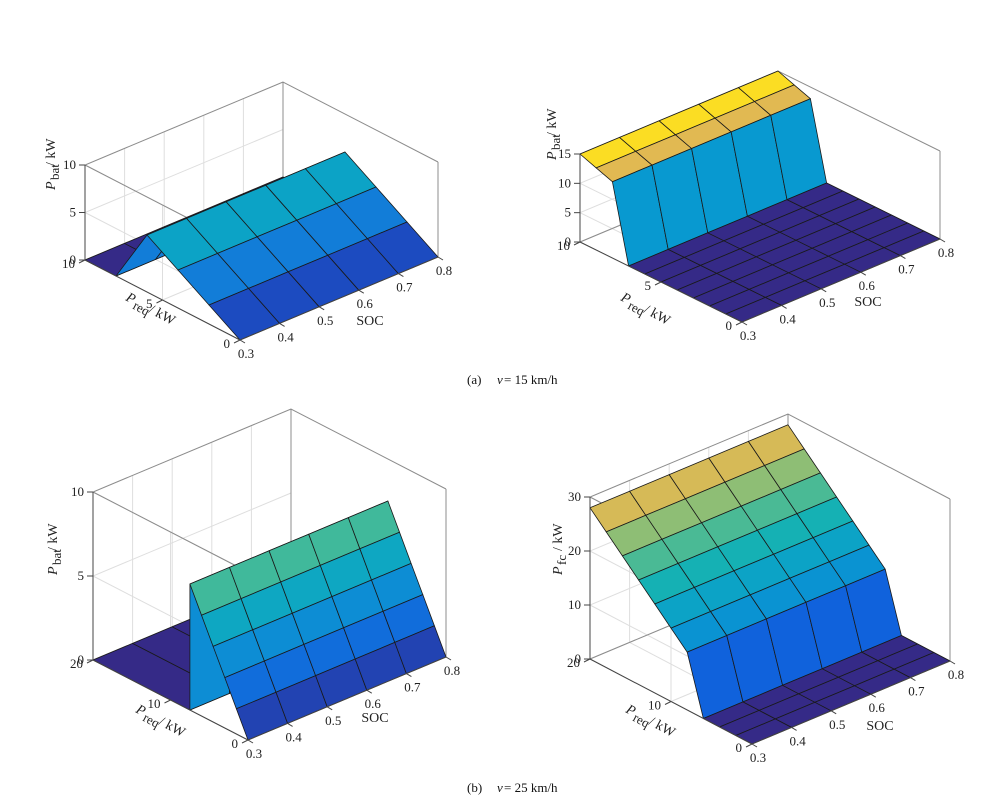 The width and height of the screenshot is (1000, 803). I want to click on gridline, so click(191, 490).